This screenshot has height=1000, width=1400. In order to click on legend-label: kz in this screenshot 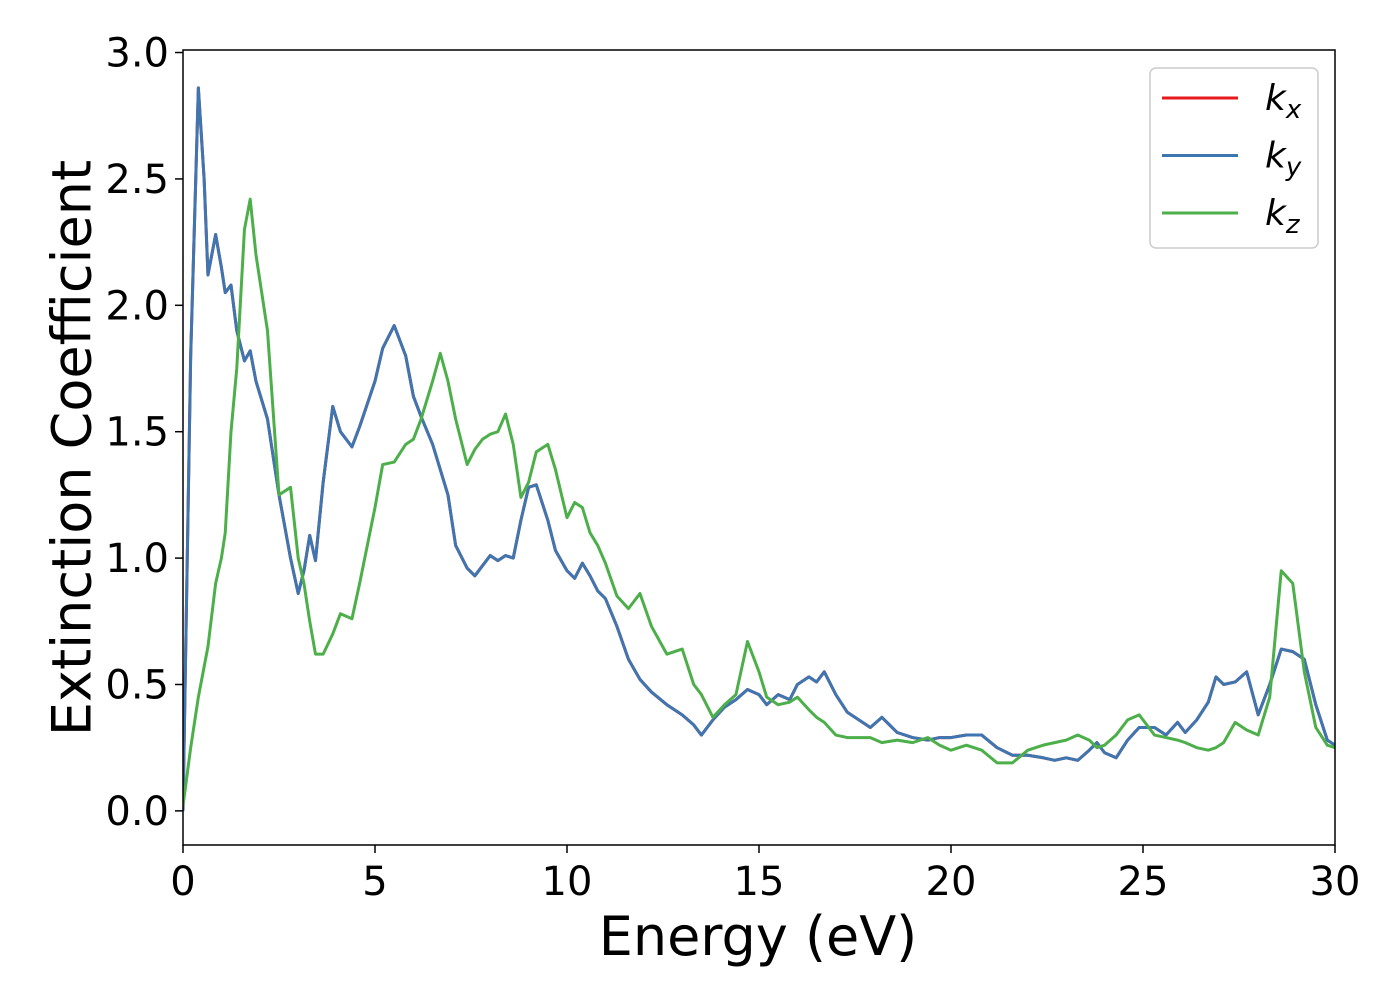, I will do `click(1283, 216)`.